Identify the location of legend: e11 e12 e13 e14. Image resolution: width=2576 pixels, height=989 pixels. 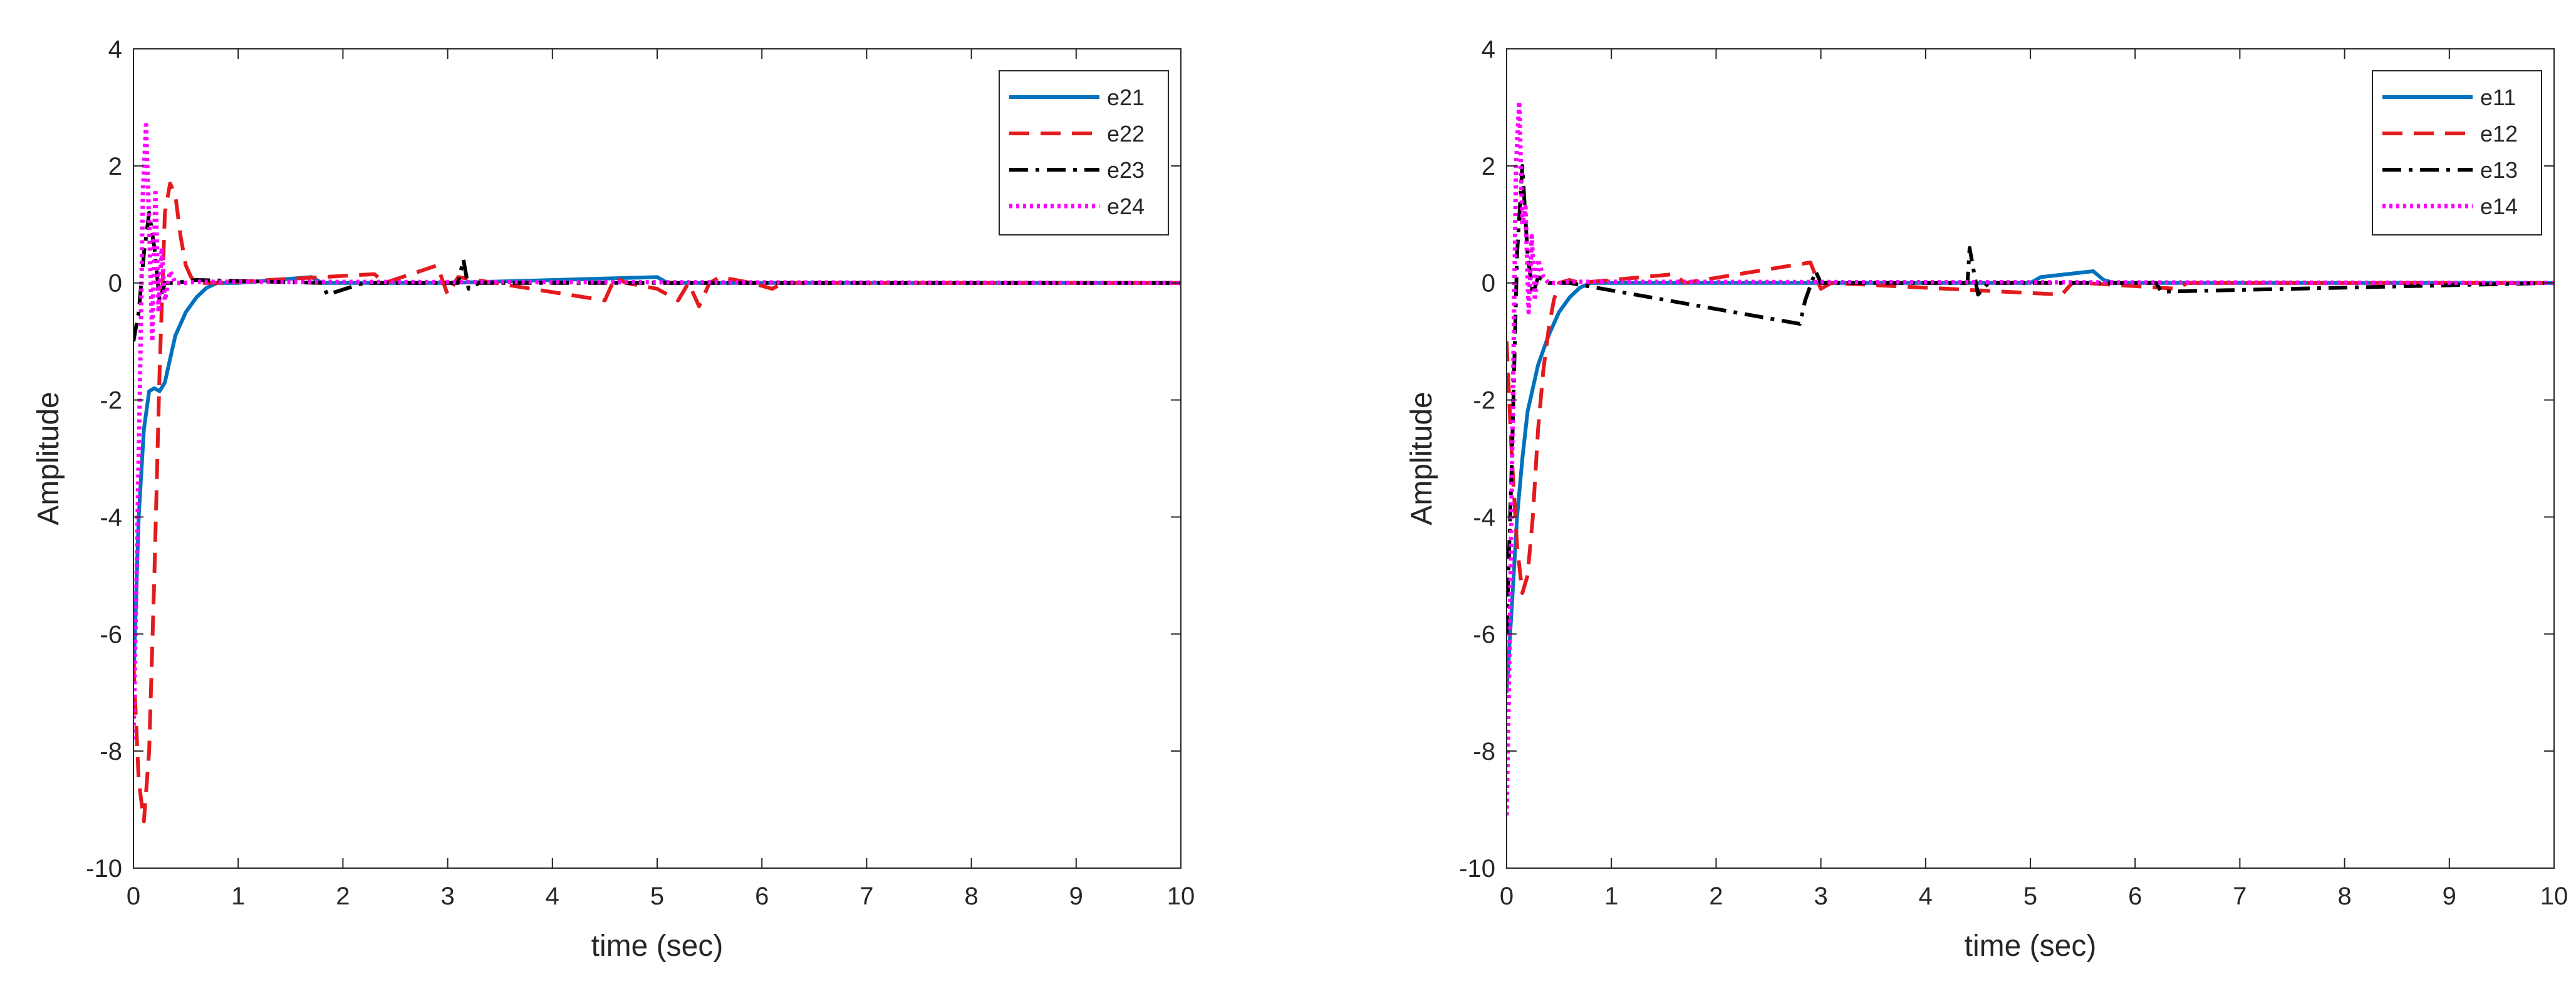
(2457, 153).